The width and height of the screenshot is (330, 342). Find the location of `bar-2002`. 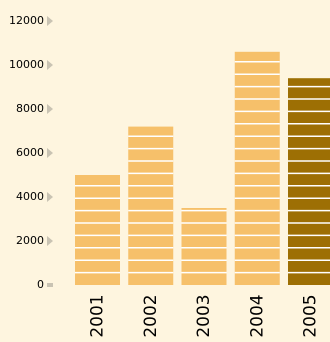

bar-2002 is located at coordinates (151, 205).